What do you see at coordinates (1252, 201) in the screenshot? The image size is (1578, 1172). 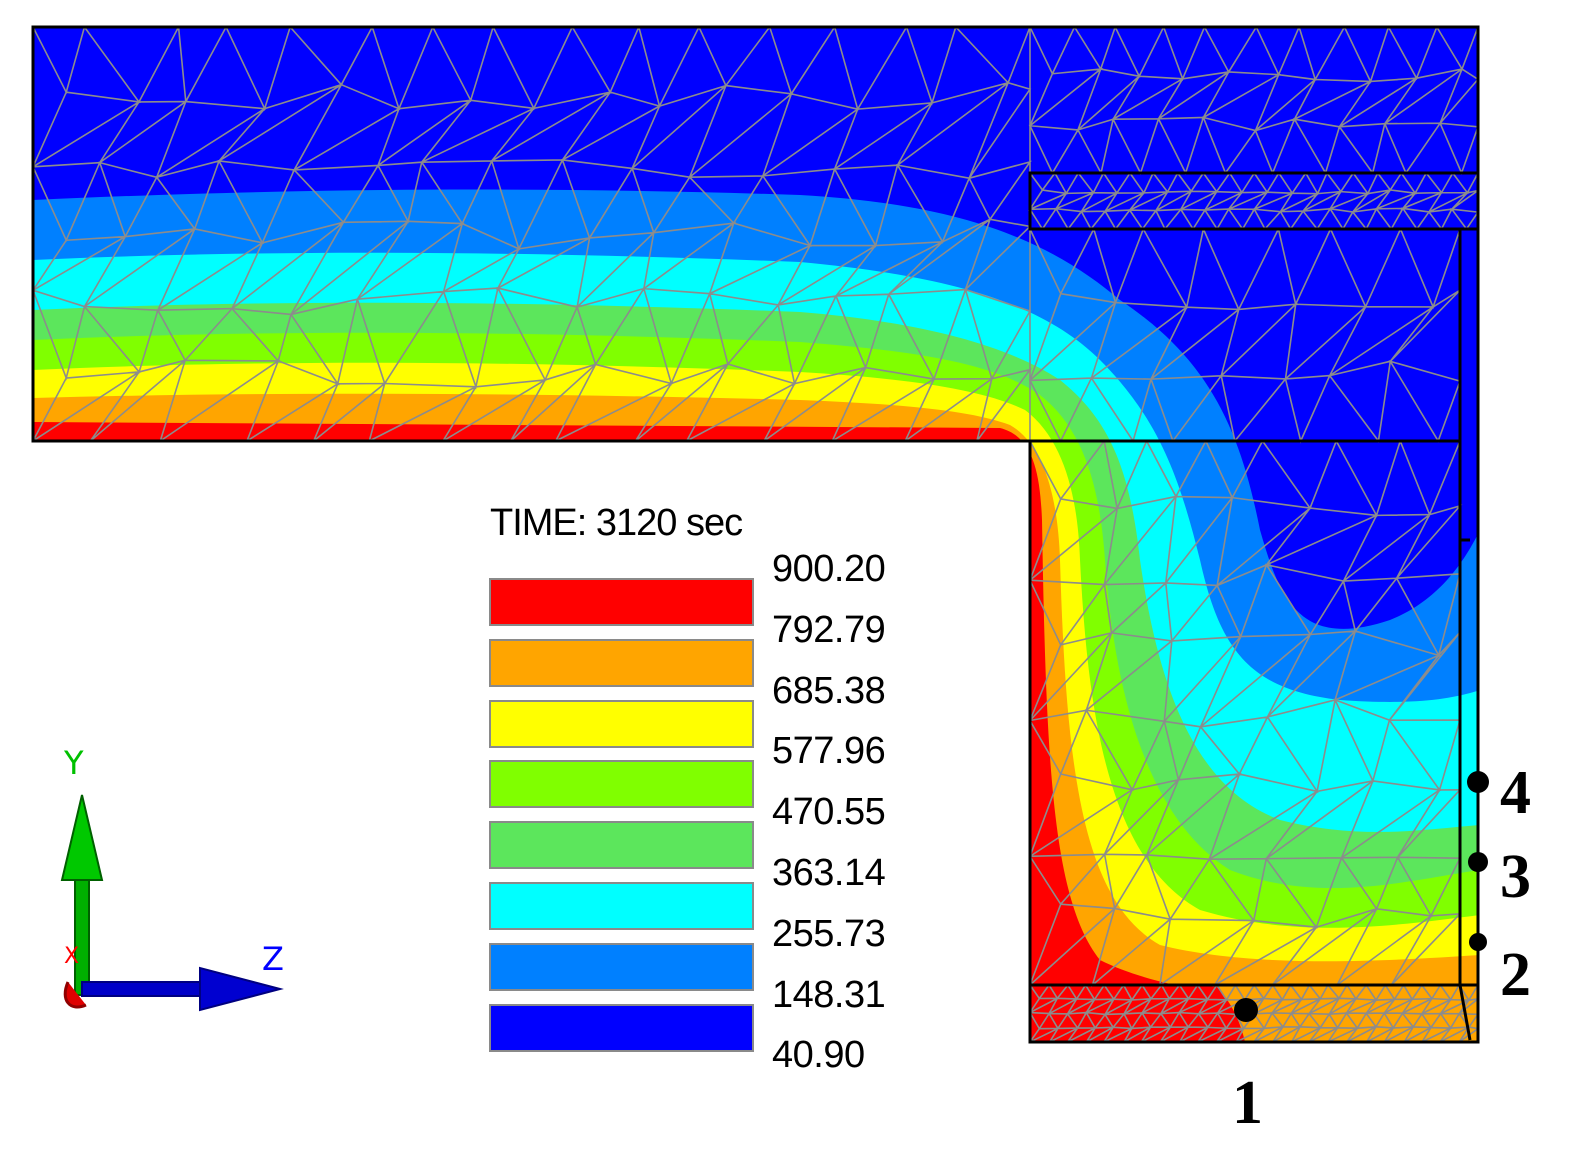 I see `mesh-patch` at bounding box center [1252, 201].